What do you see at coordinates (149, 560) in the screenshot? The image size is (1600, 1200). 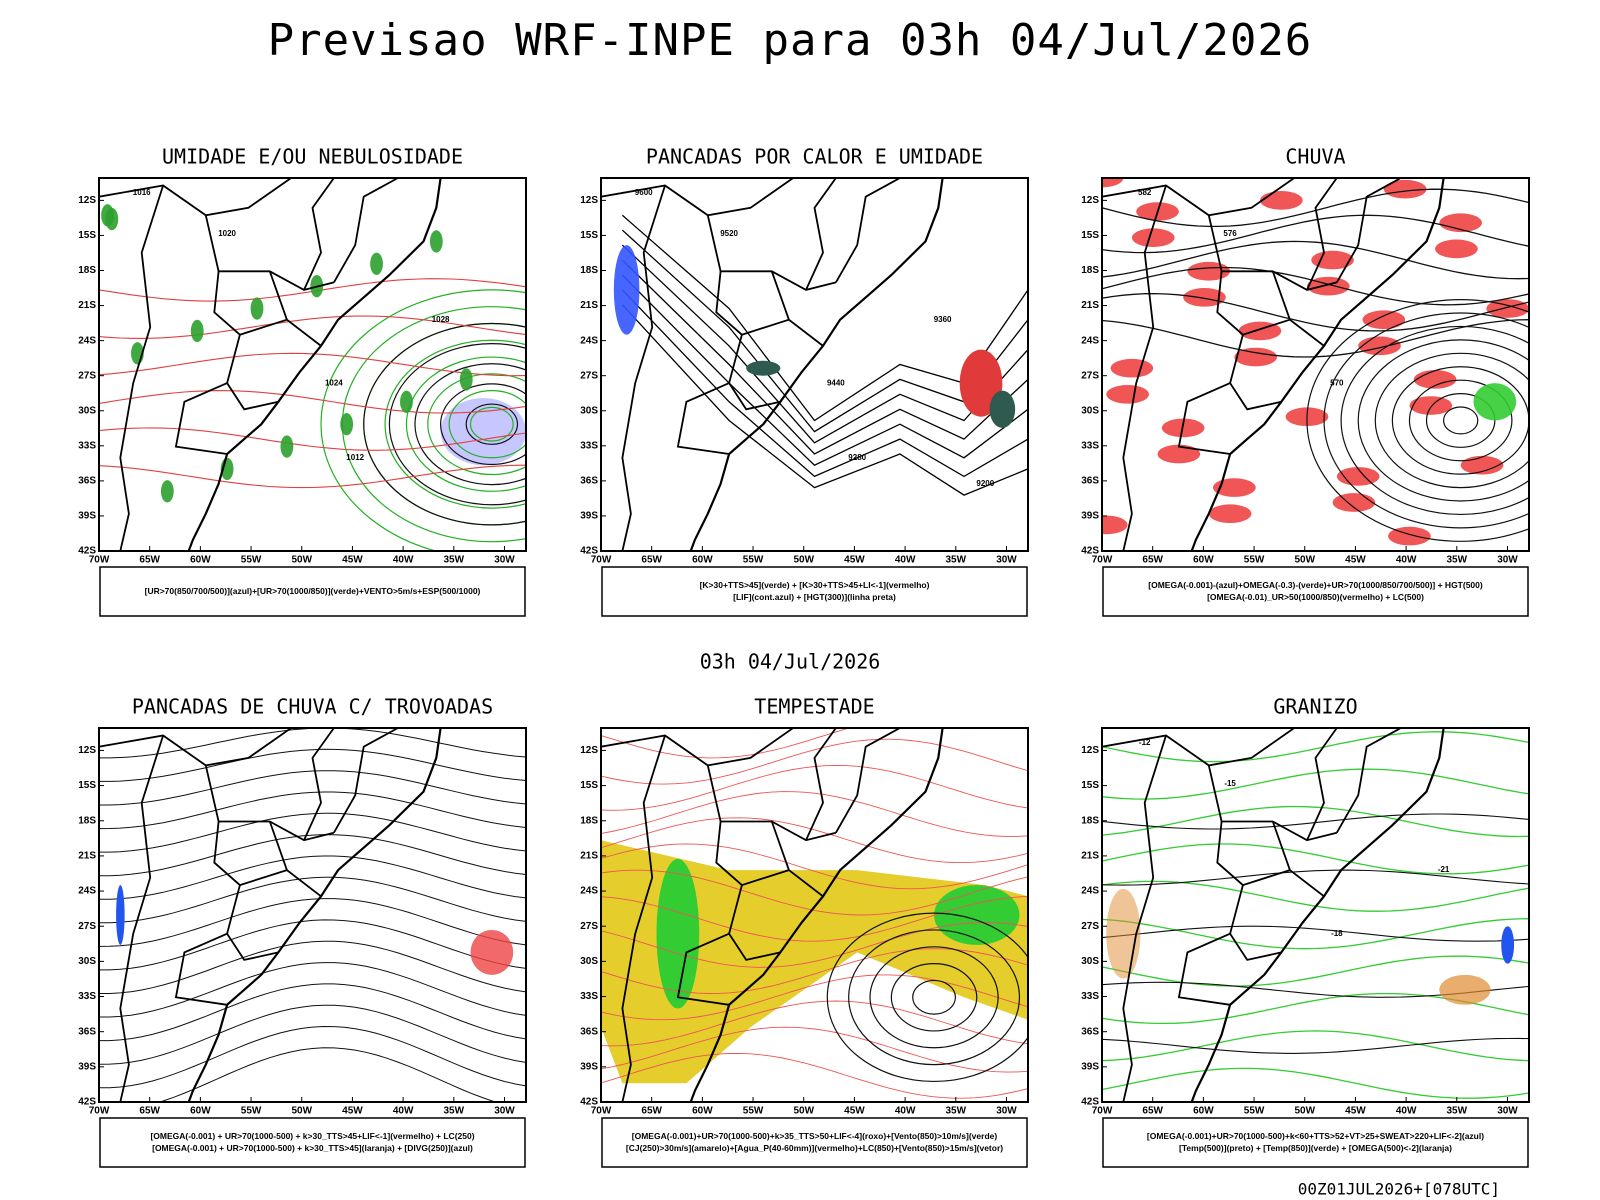 I see `lon-label: 65W` at bounding box center [149, 560].